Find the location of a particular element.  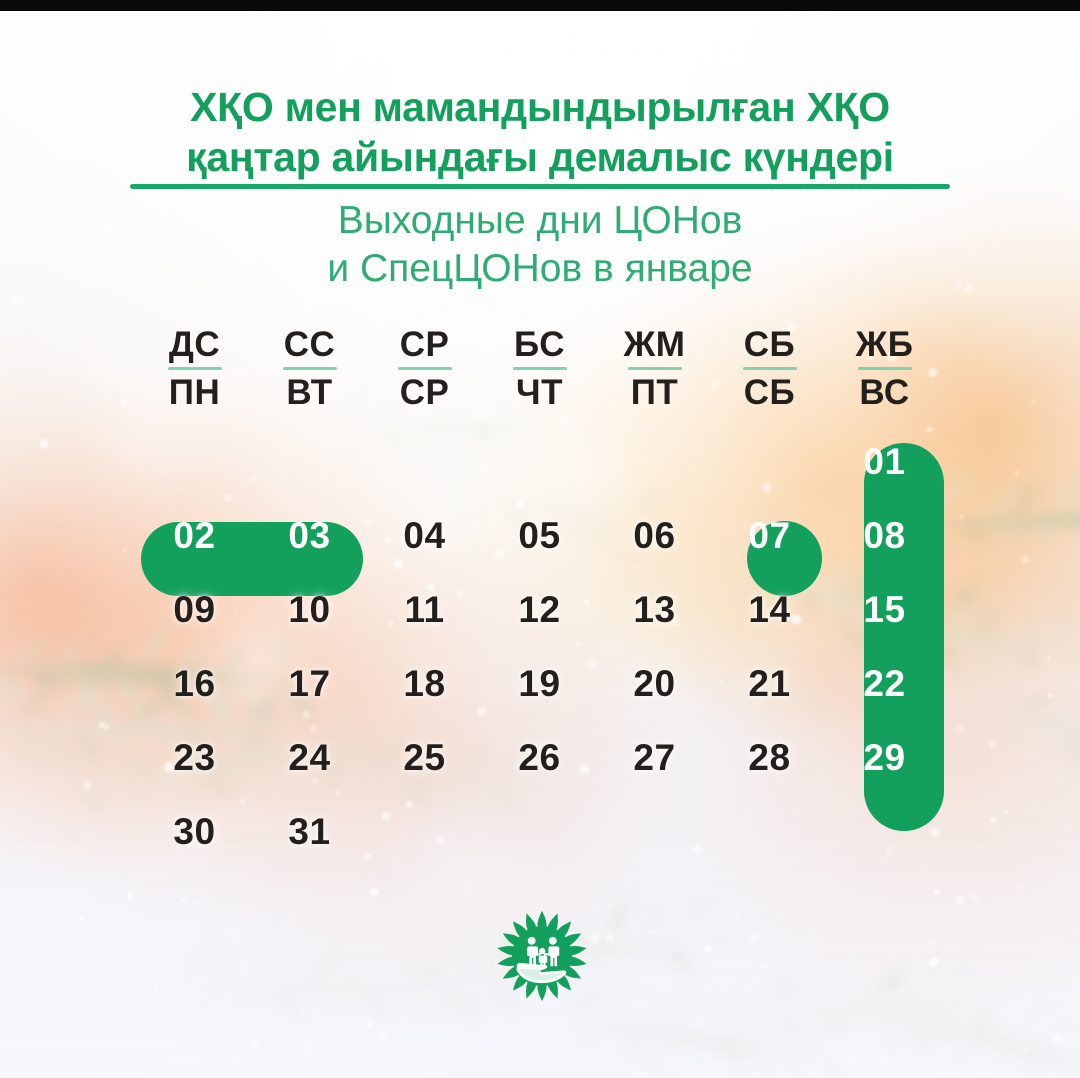

day-number: 15 is located at coordinates (884, 609).